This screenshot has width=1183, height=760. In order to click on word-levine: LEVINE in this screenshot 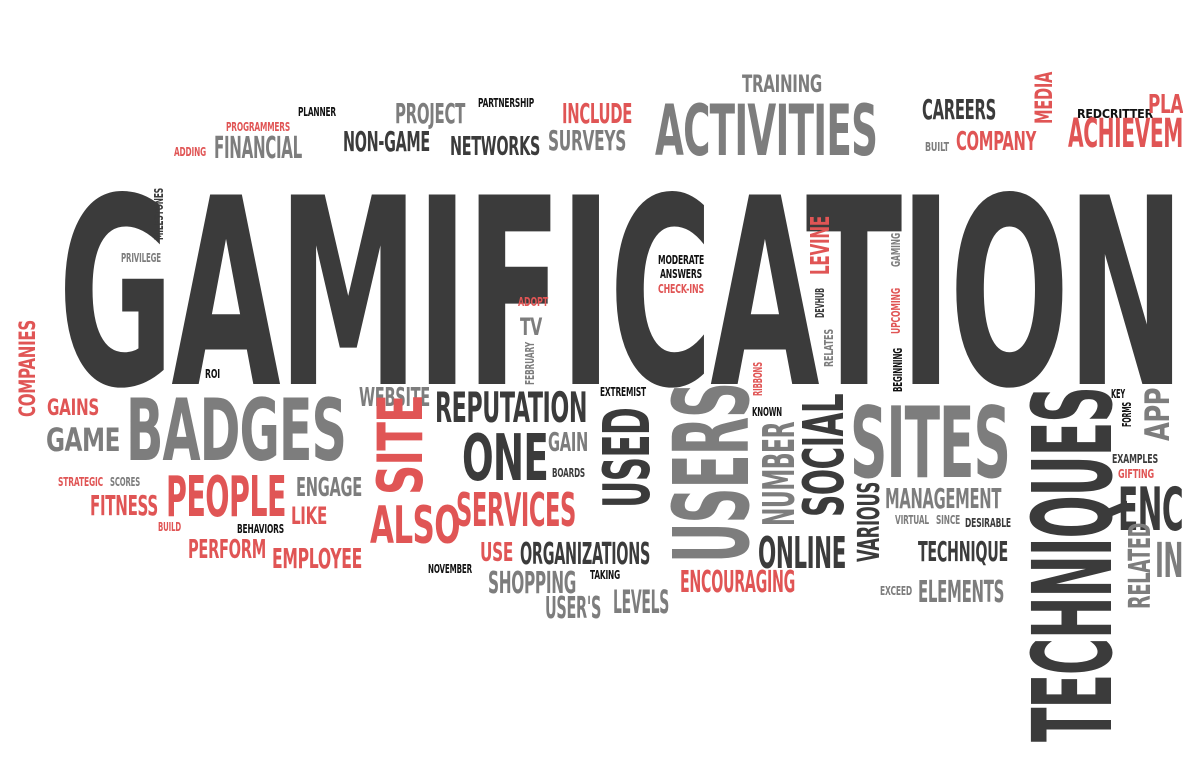, I will do `click(821, 245)`.